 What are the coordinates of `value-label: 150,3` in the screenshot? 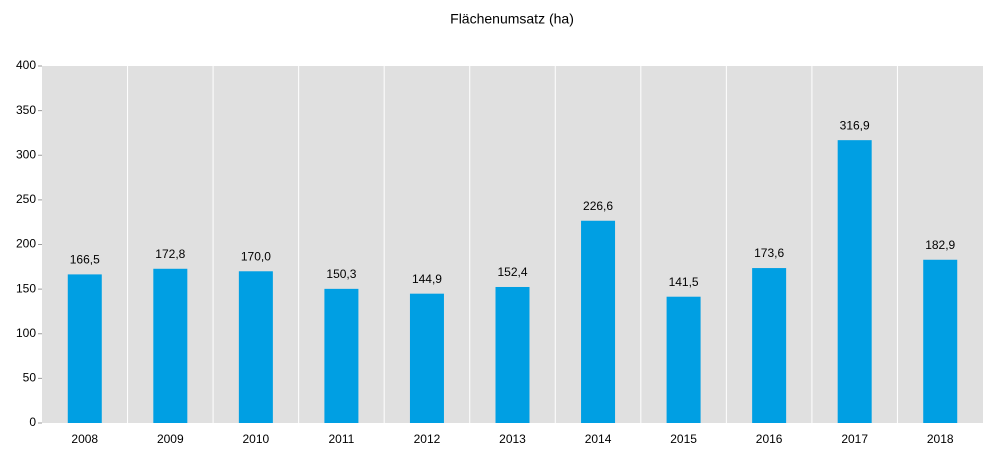 It's located at (341, 274).